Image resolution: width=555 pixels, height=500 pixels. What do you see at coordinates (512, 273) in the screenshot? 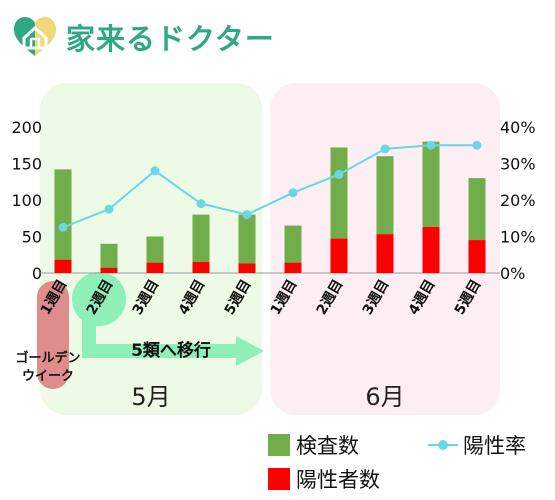
I see `right-axis-tick-0: 0%` at bounding box center [512, 273].